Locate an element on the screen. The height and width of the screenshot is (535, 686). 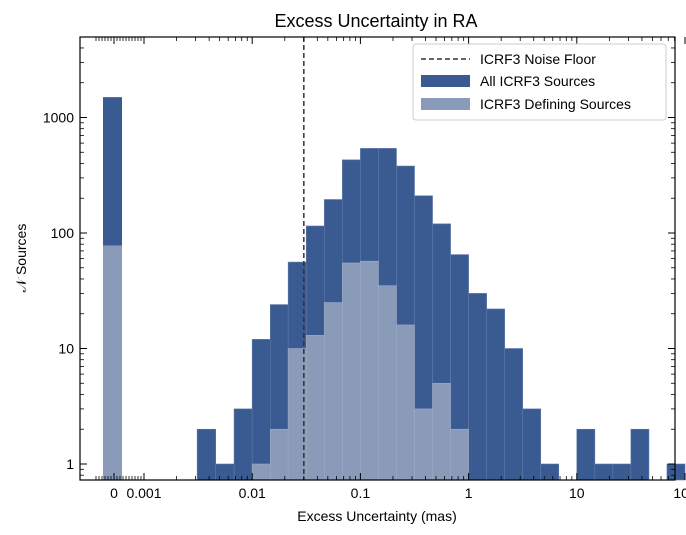
chart-title: Excess Uncertainty in RA is located at coordinates (375, 21).